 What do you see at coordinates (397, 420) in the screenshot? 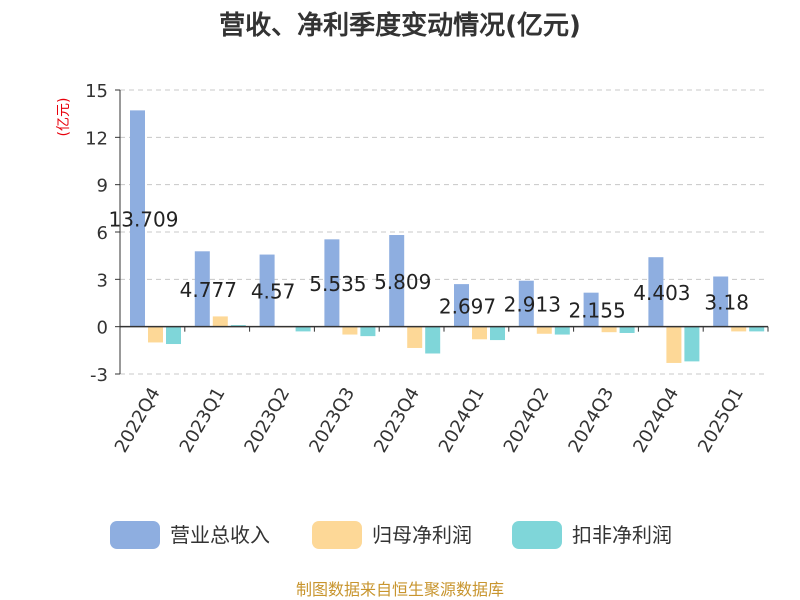
I see `x-tick-label: 2023Q4` at bounding box center [397, 420].